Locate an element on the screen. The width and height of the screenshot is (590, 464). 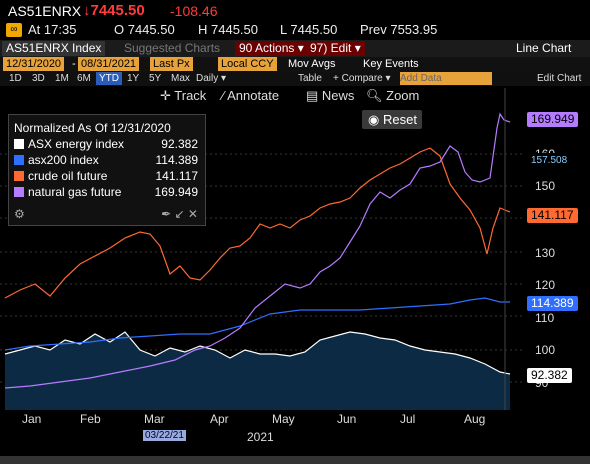
mov-avgs: Mov Avgs is located at coordinates (312, 64).